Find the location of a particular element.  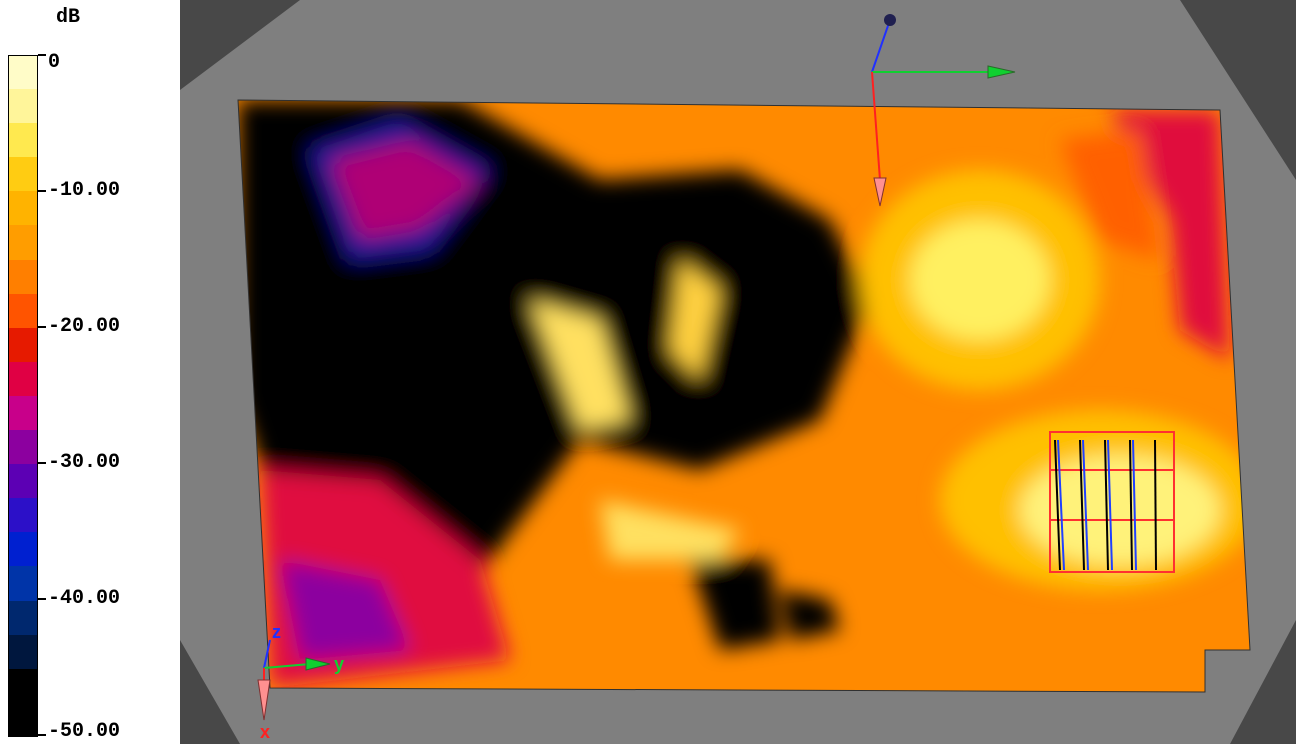

colorbar-gradient is located at coordinates (23, 396).